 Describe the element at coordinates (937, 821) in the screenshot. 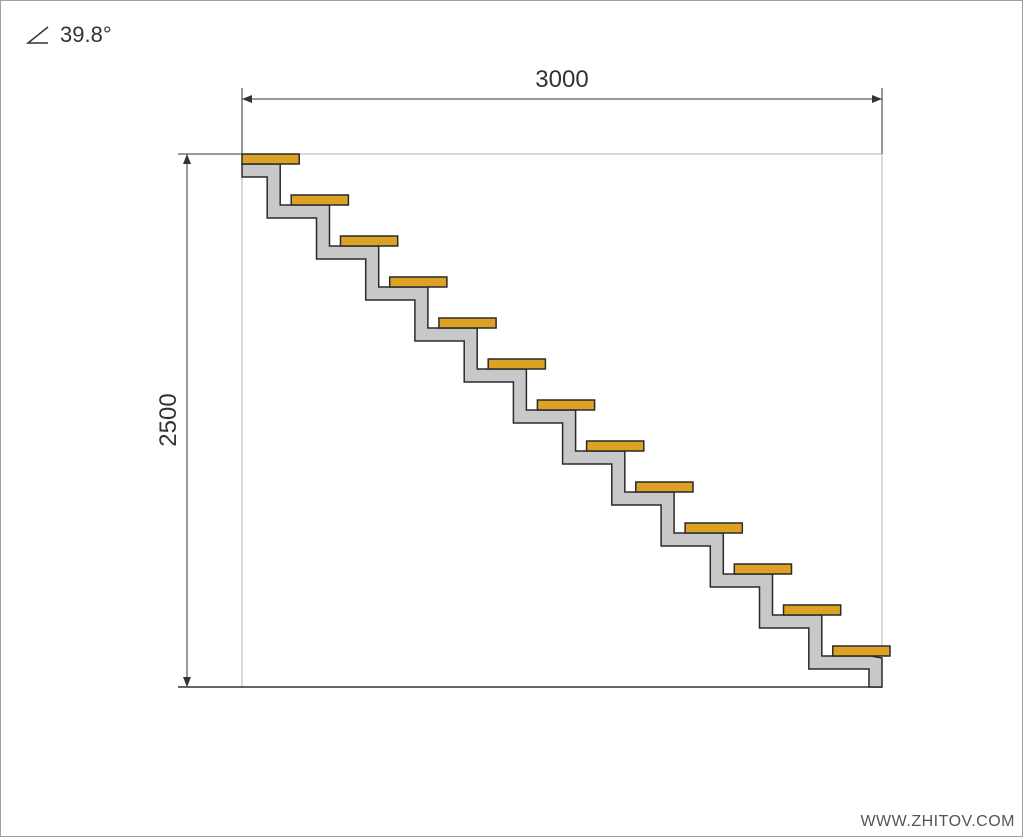

I see `watermark: WWW.ZHITOV.COM` at that location.